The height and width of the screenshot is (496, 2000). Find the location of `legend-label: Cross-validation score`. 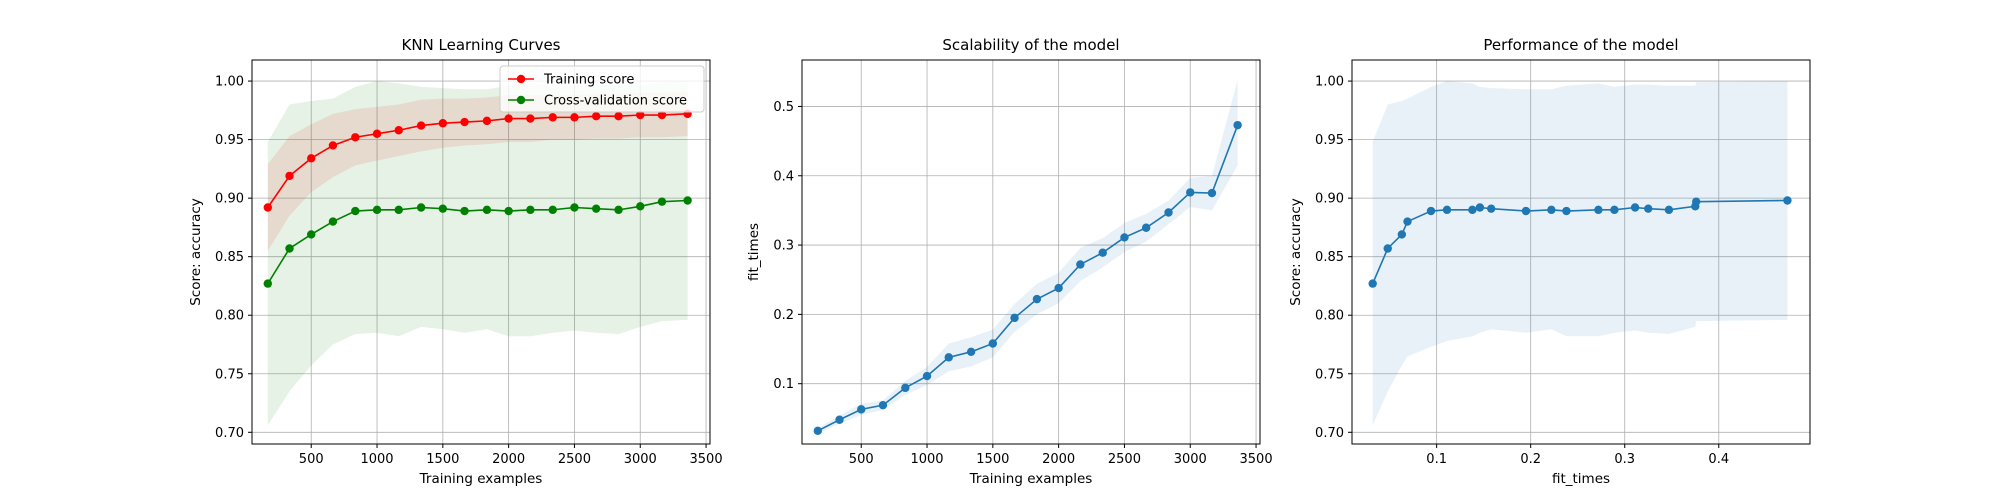

legend-label: Cross-validation score is located at coordinates (615, 101).